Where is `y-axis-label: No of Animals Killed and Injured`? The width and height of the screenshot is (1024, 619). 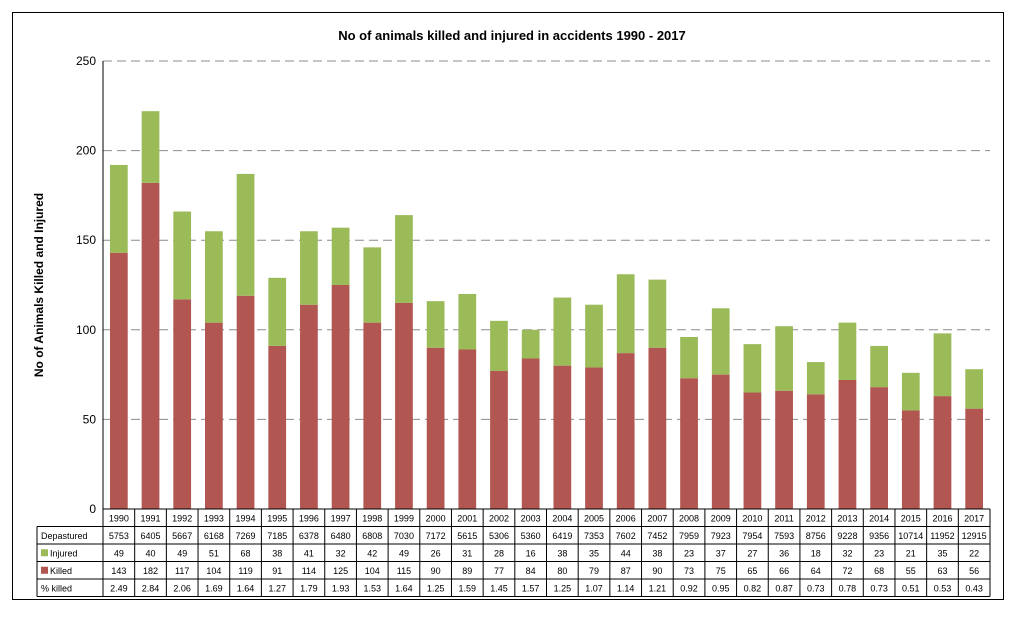
y-axis-label: No of Animals Killed and Injured is located at coordinates (39, 285).